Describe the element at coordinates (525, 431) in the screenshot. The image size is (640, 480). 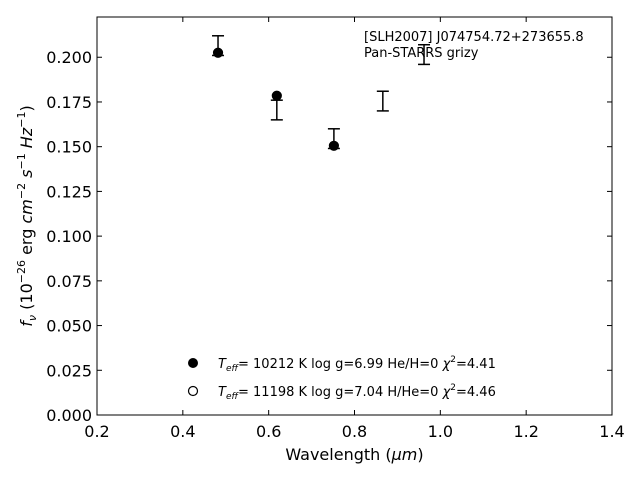
I see `x-tick-label: 1.2` at that location.